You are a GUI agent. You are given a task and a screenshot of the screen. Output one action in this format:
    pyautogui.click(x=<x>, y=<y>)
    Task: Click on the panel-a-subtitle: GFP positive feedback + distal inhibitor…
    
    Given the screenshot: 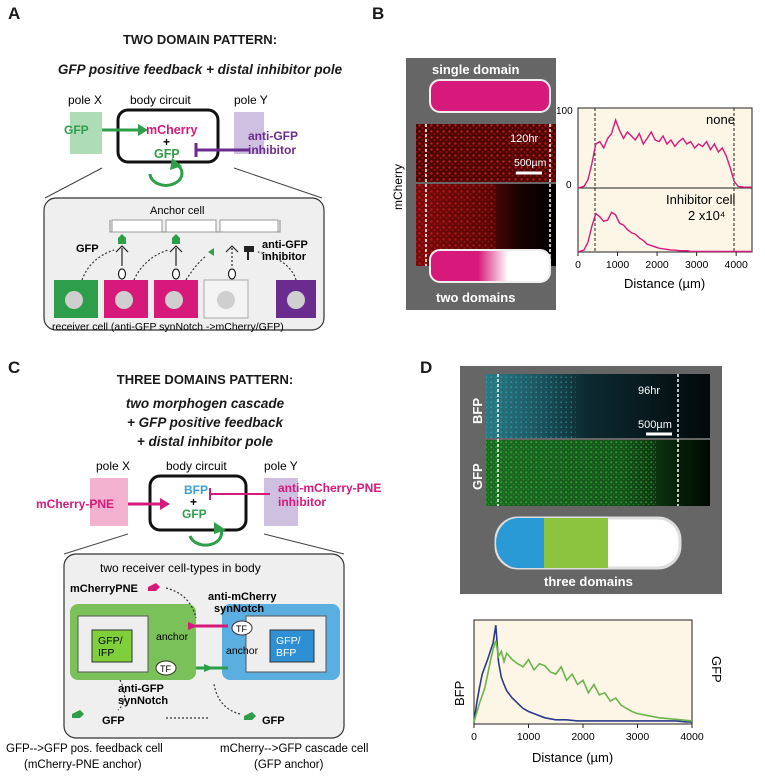 What is the action you would take?
    pyautogui.click(x=200, y=69)
    